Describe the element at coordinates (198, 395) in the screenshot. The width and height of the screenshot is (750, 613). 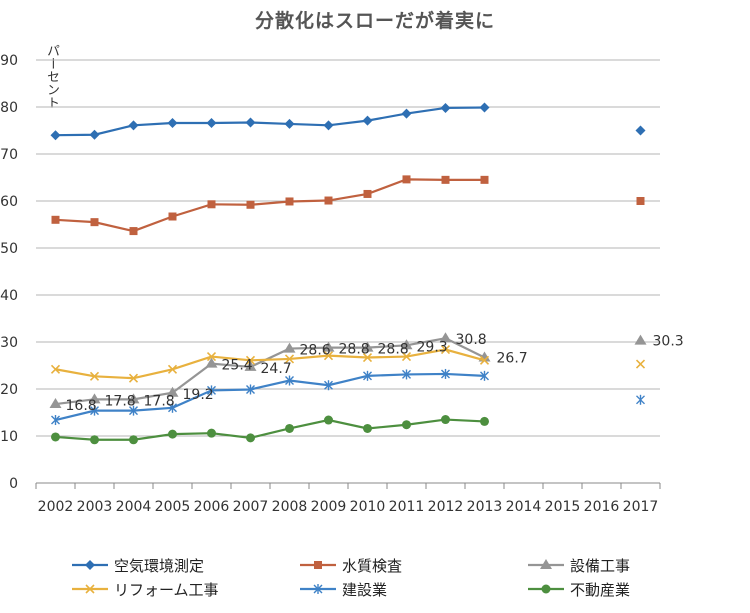
I see `data-label: 19.2` at that location.